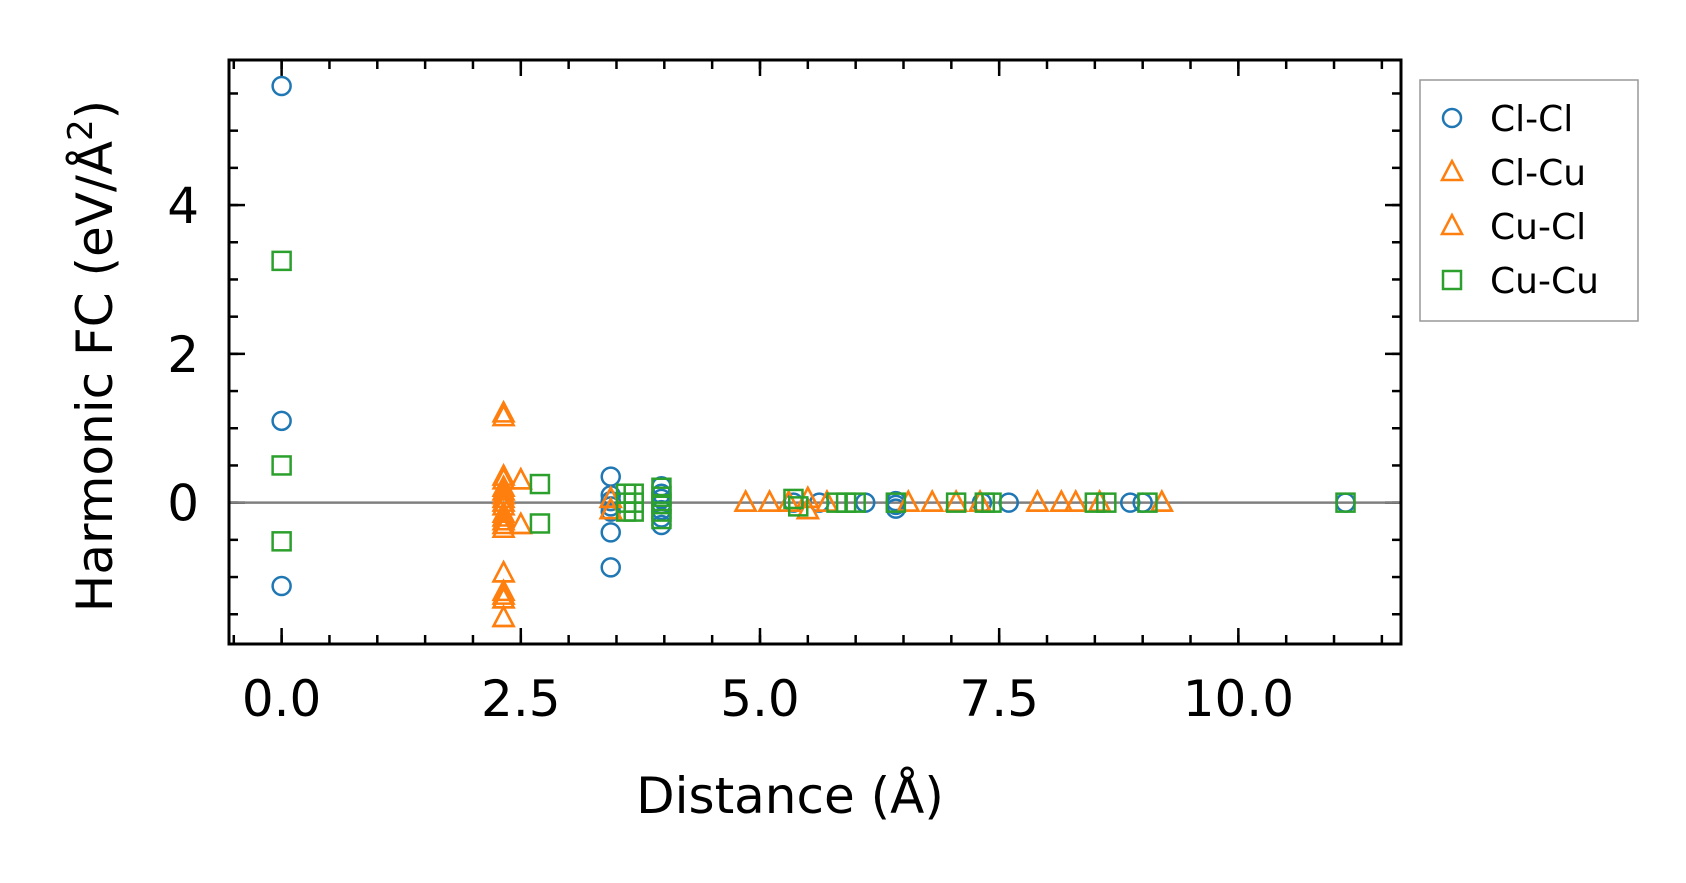 The height and width of the screenshot is (883, 1686). I want to click on legend-label-cl-cl: Cl-Cl, so click(1531, 119).